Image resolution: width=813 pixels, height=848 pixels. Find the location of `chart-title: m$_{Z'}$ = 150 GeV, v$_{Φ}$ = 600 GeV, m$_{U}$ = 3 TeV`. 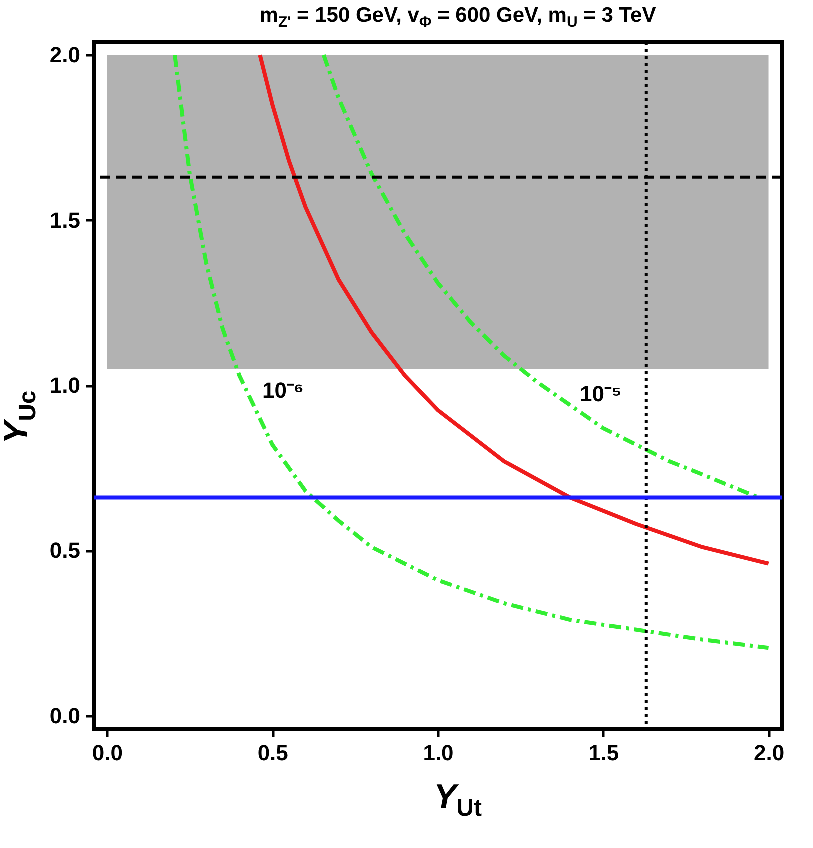

chart-title: m$_{Z'}$ = 150 GeV, v$_{Φ}$ = 600 GeV, m$_{U}$ = 3 TeV is located at coordinates (458, 18).